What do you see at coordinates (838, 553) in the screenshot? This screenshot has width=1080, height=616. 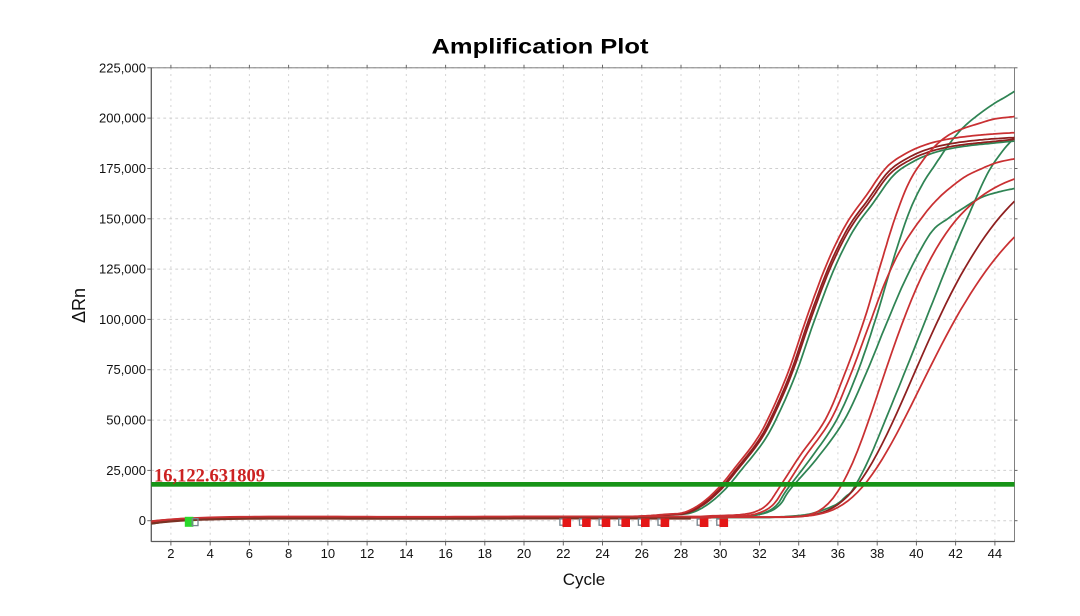 I see `svg-text: 36` at bounding box center [838, 553].